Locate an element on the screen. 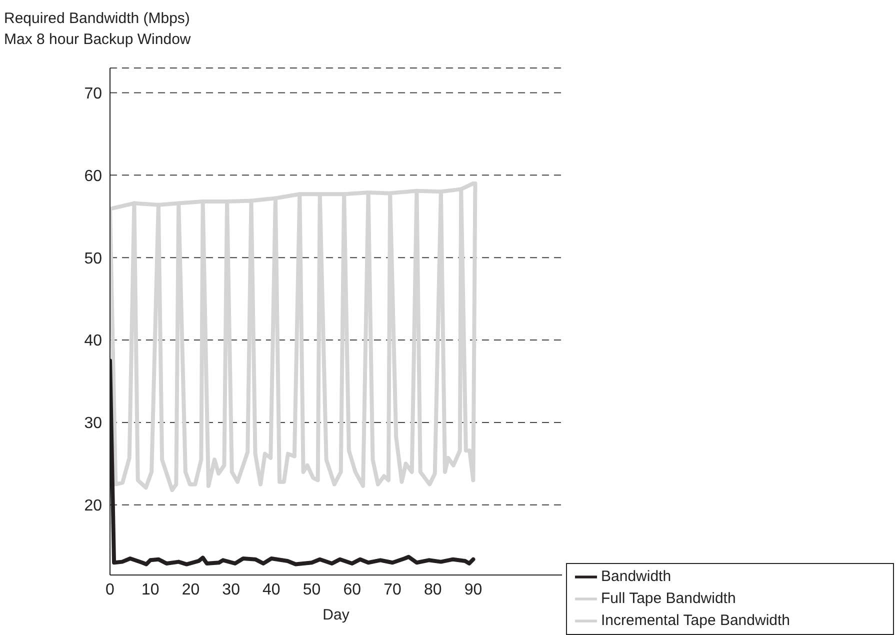 This screenshot has width=896, height=635. y-tick-label: 70 is located at coordinates (93, 93).